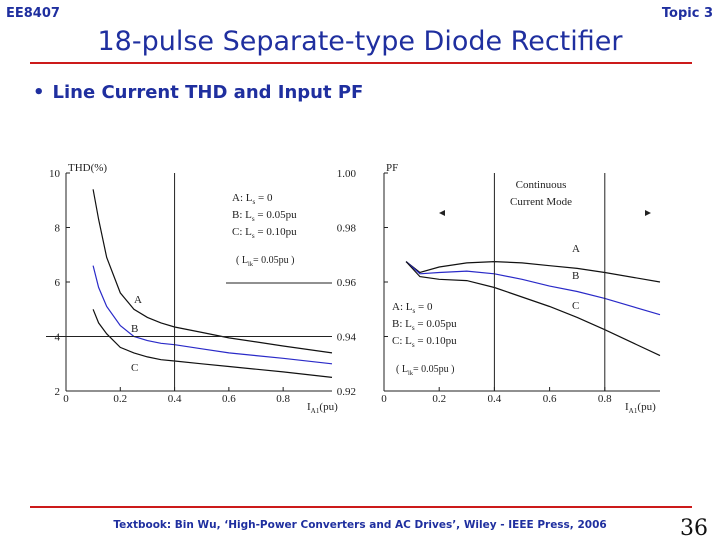 The image size is (720, 541). Describe the element at coordinates (541, 202) in the screenshot. I see `chart2-region-label-line2: Current Mode` at that location.